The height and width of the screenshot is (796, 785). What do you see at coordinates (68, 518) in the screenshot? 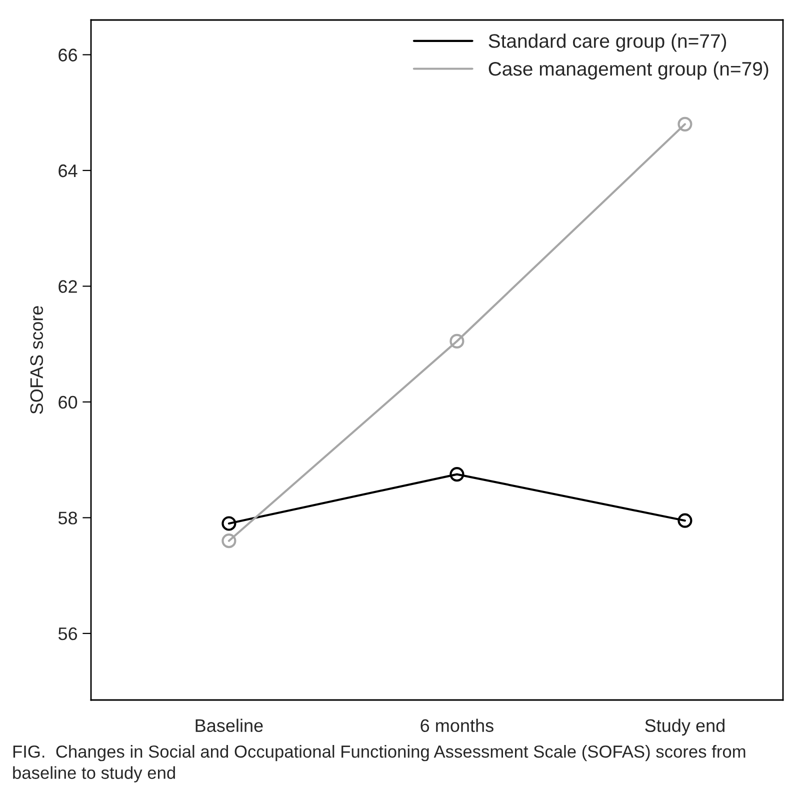
I see `y-tick-label: 58` at bounding box center [68, 518].